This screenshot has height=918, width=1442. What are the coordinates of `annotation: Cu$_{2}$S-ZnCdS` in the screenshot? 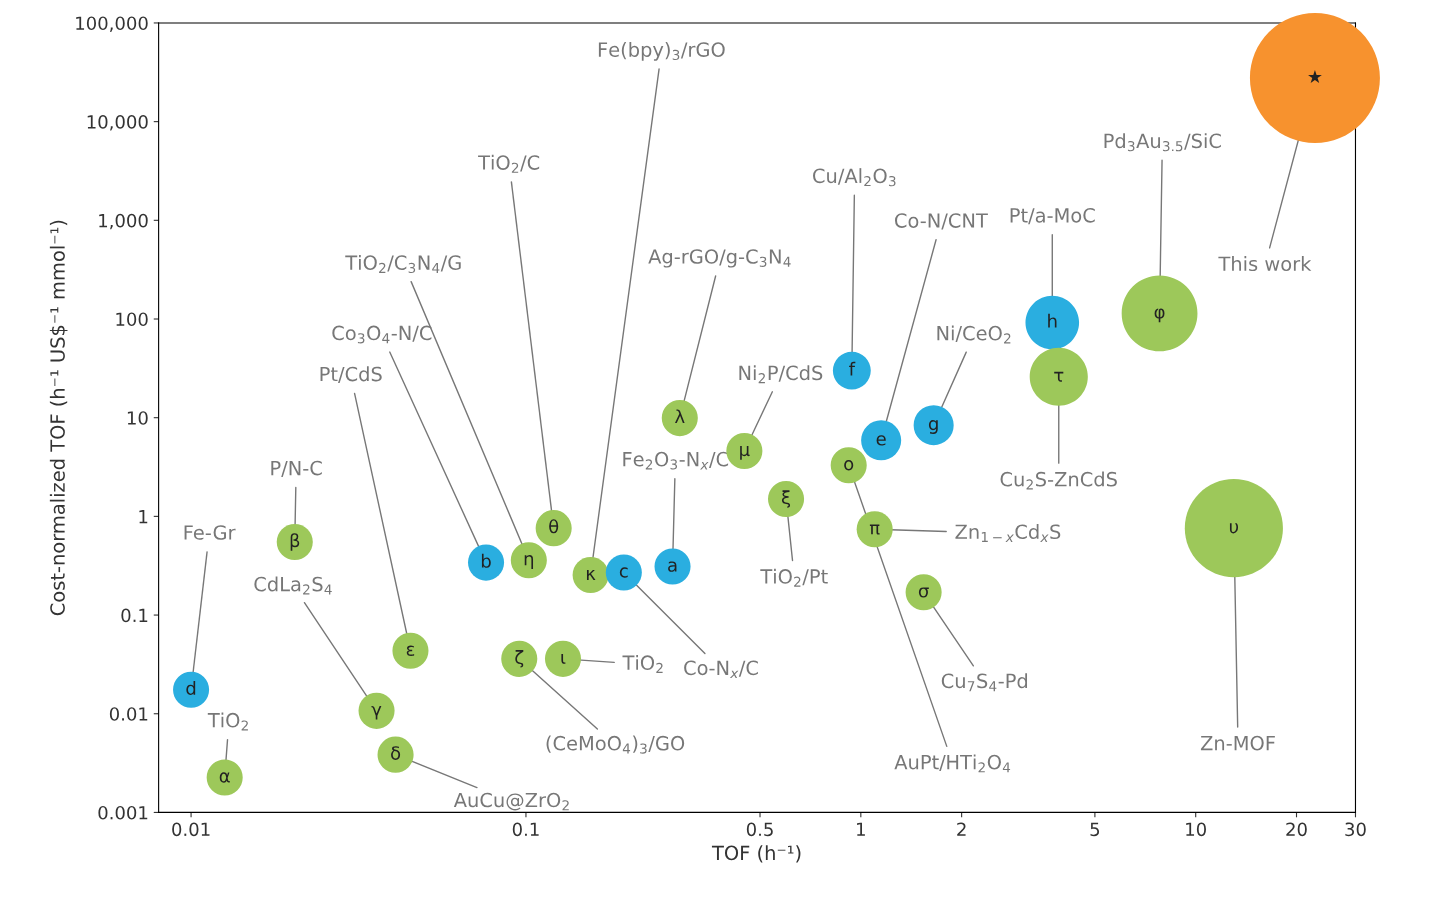 It's located at (1058, 480).